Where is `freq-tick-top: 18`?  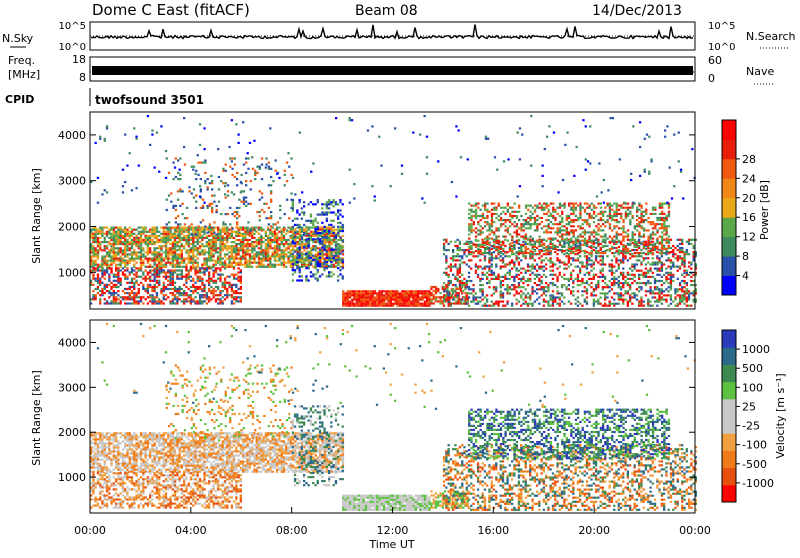 freq-tick-top: 18 is located at coordinates (79, 59).